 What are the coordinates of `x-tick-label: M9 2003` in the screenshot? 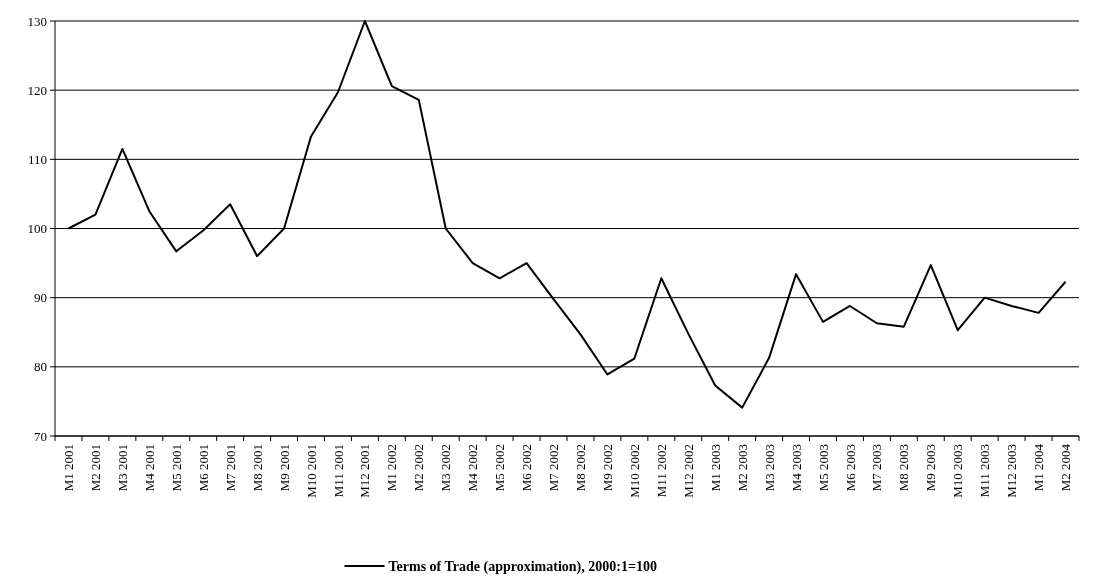 It's located at (931, 468).